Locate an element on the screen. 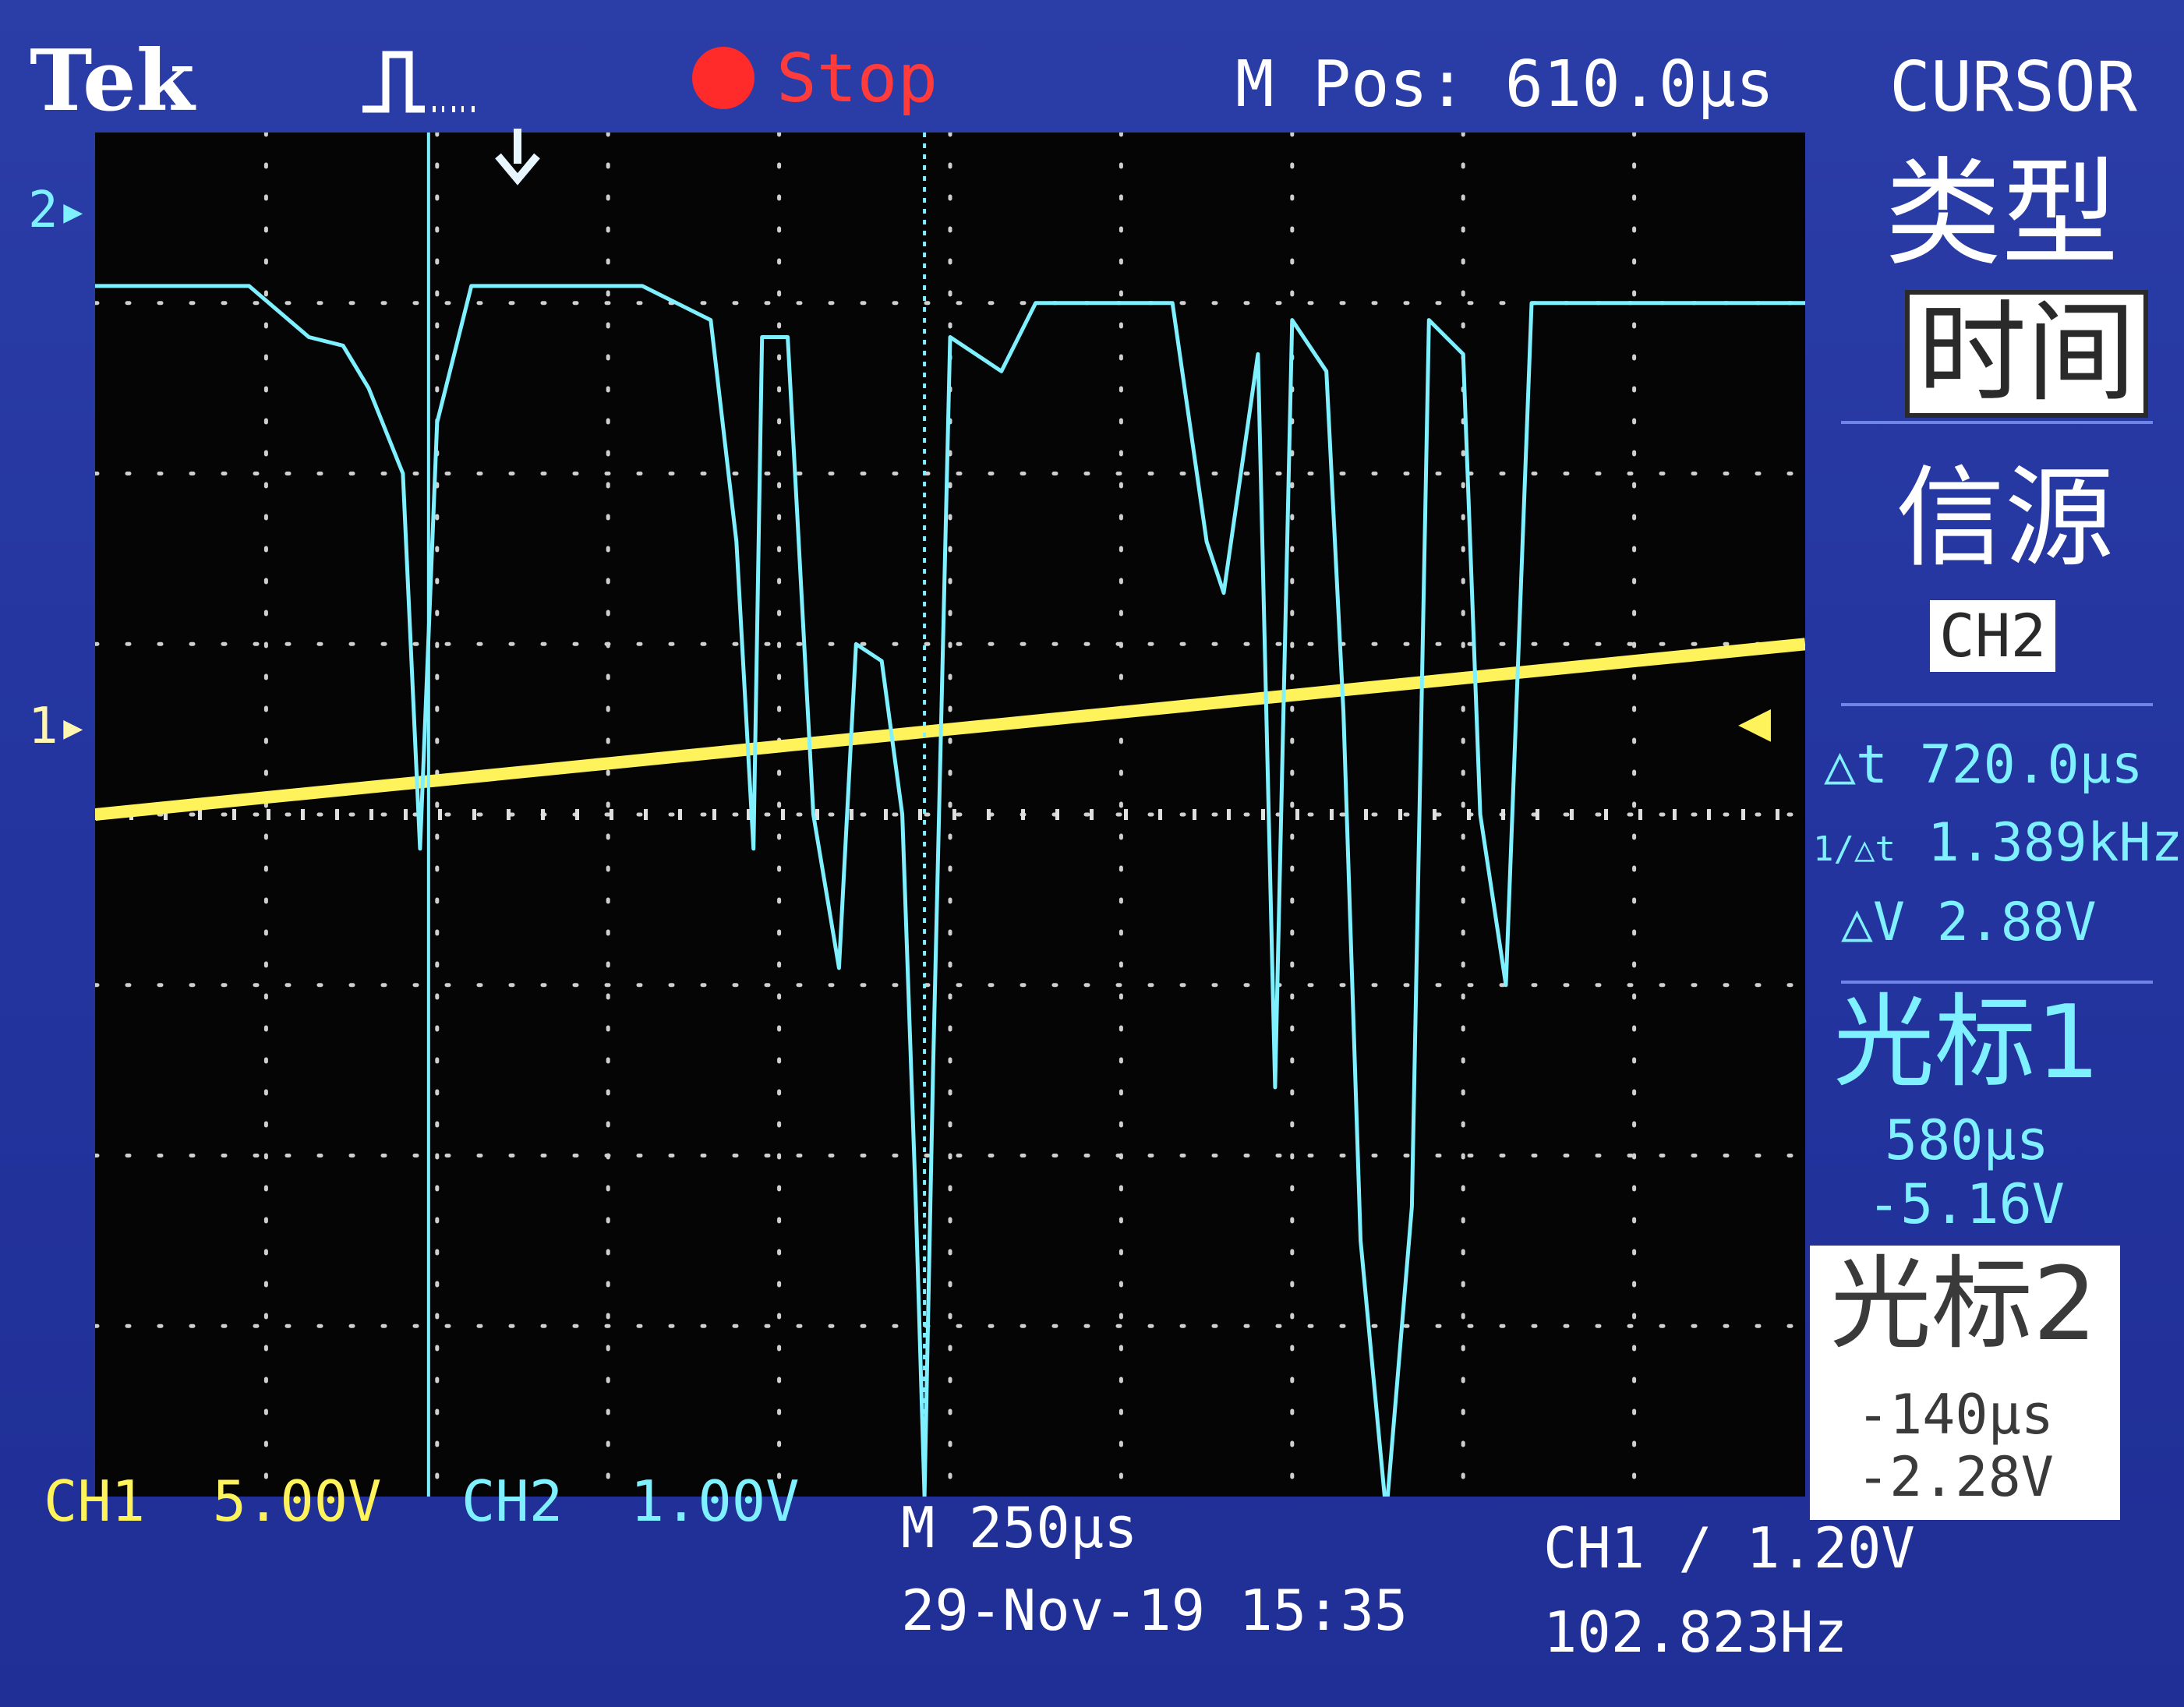 Image resolution: width=2184 pixels, height=1707 pixels. cursor2-selected-box is located at coordinates (1965, 1383).